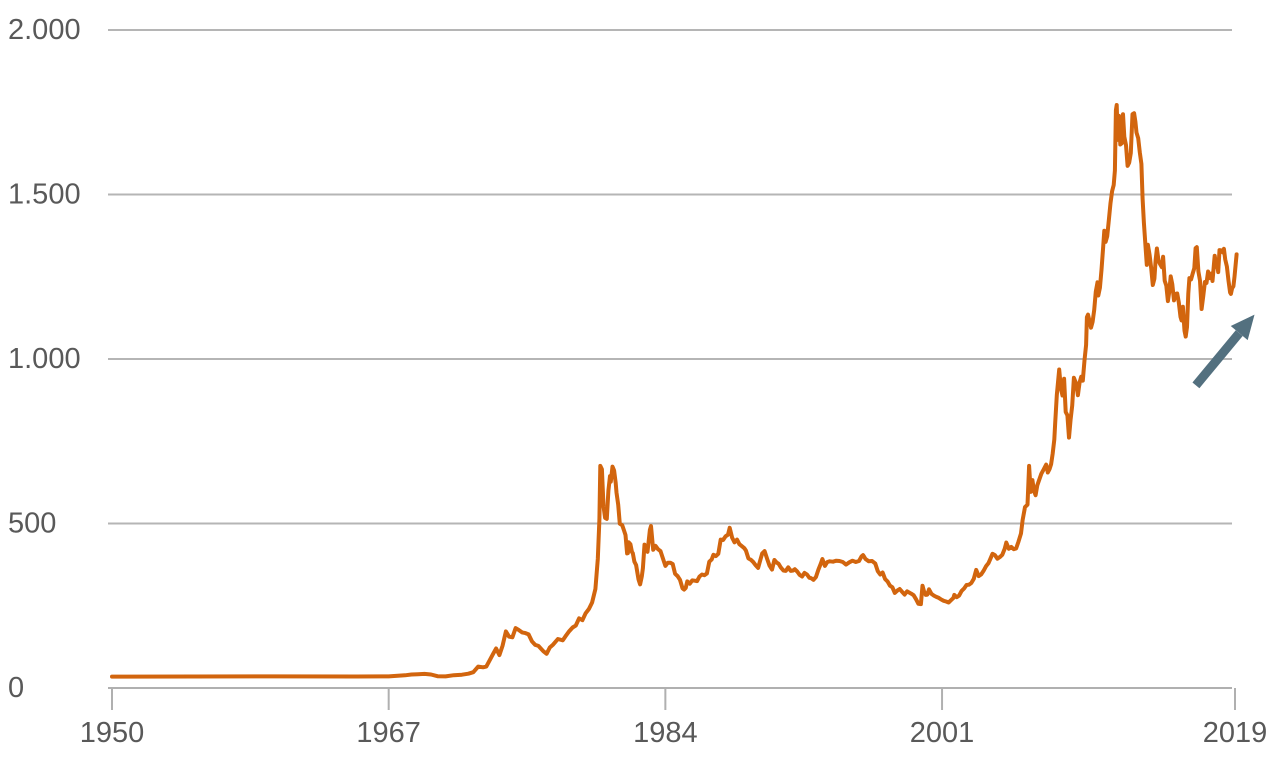 The height and width of the screenshot is (783, 1279). What do you see at coordinates (112, 733) in the screenshot?
I see `x-axis-tick-label: 1950` at bounding box center [112, 733].